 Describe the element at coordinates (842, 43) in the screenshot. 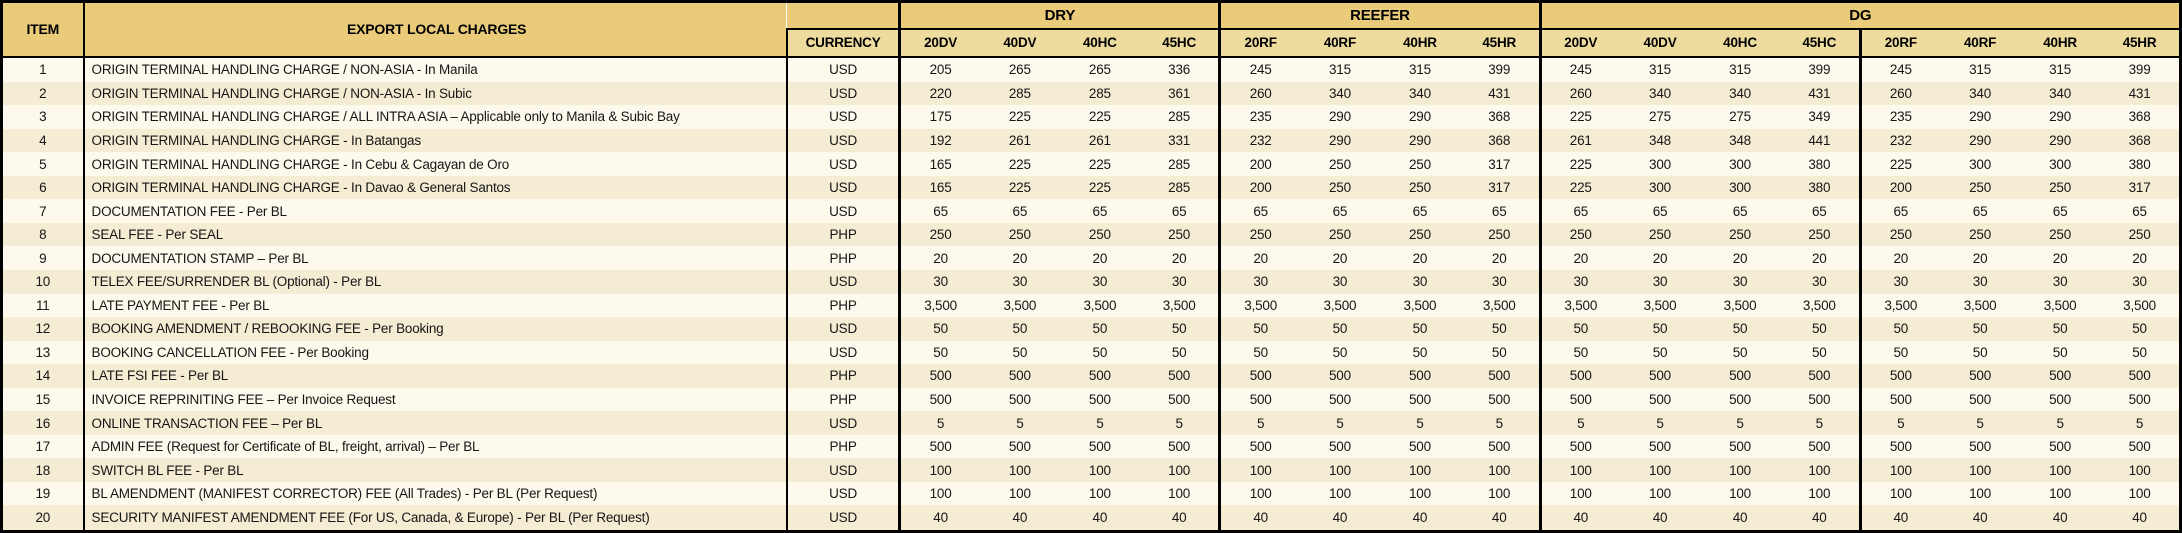

I see `currency-column-header: CURRENCY` at that location.